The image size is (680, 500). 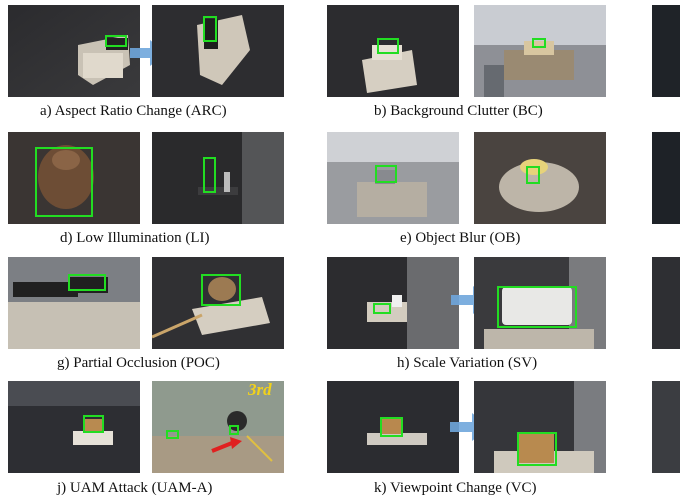 What do you see at coordinates (460, 238) in the screenshot?
I see `caption-ob: e) Object Blur (OB)` at bounding box center [460, 238].